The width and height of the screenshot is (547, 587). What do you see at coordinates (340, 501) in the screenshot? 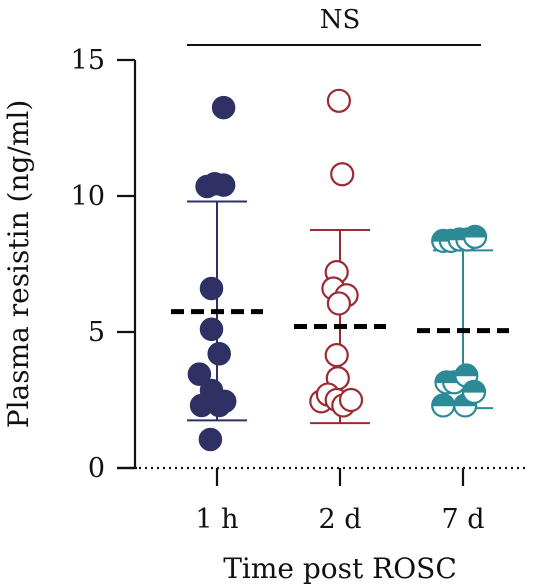
I see `x-ticks: 1 h 2 d 7 d` at bounding box center [340, 501].